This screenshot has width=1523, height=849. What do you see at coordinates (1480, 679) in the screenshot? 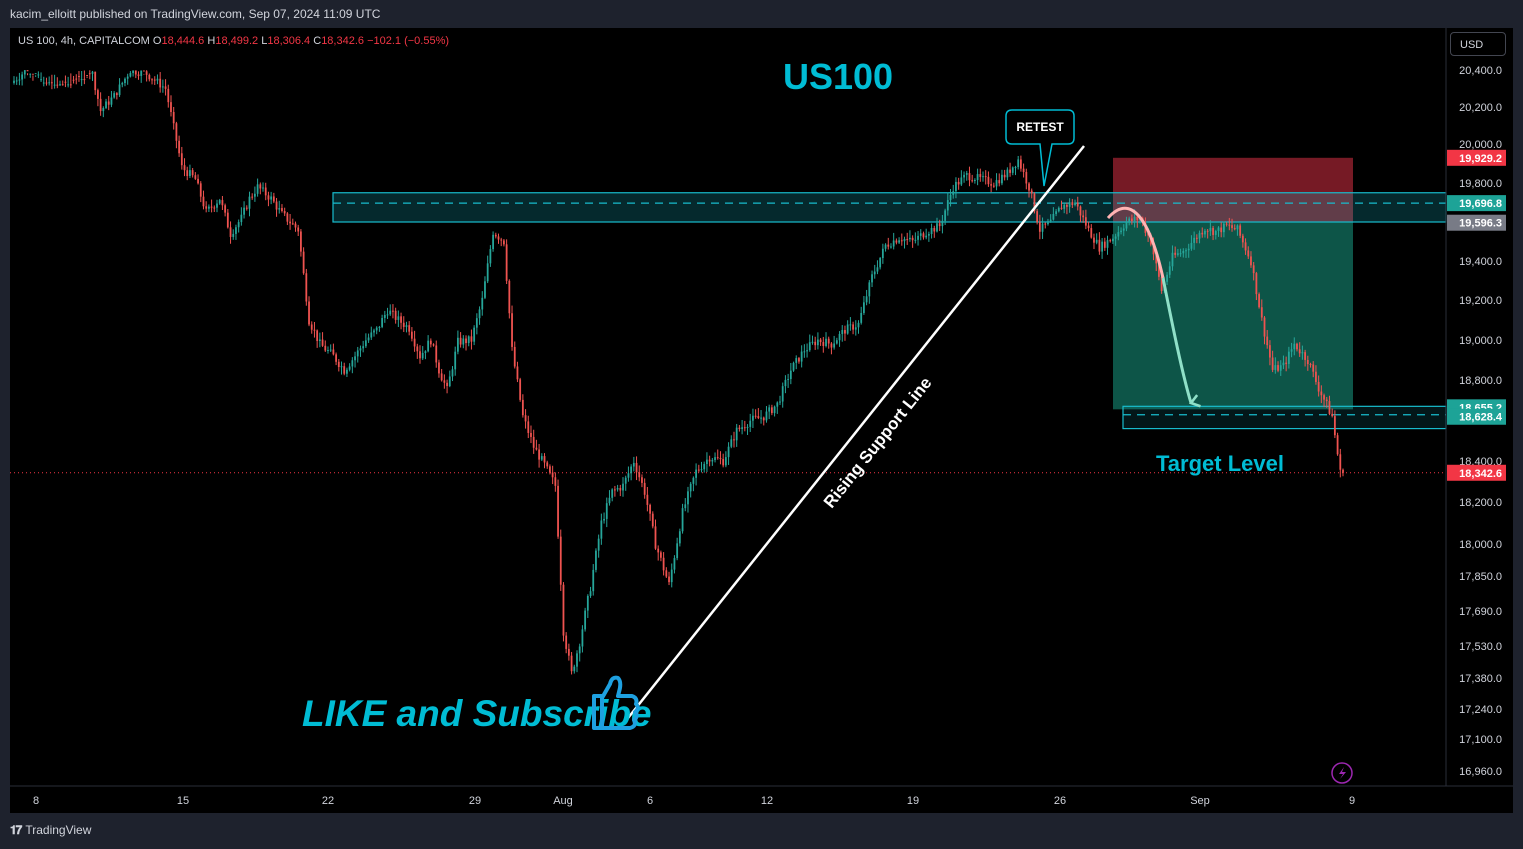
I see `price-tick-label: 17,380.0` at bounding box center [1480, 679].